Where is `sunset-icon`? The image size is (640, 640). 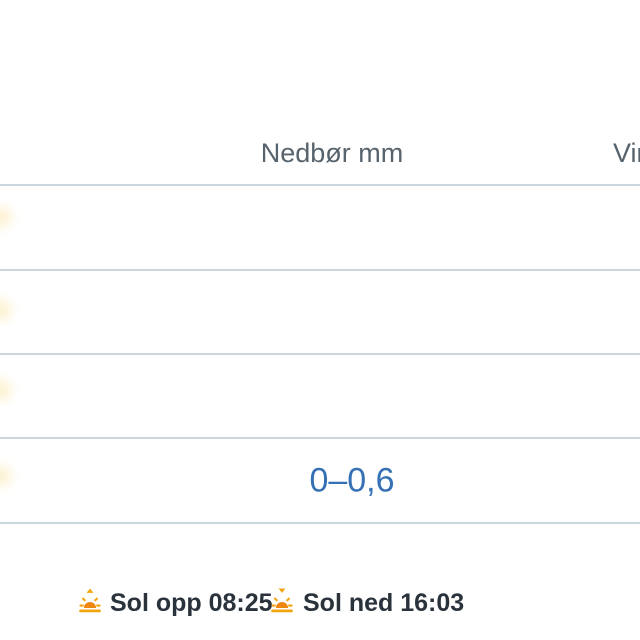
sunset-icon is located at coordinates (282, 600).